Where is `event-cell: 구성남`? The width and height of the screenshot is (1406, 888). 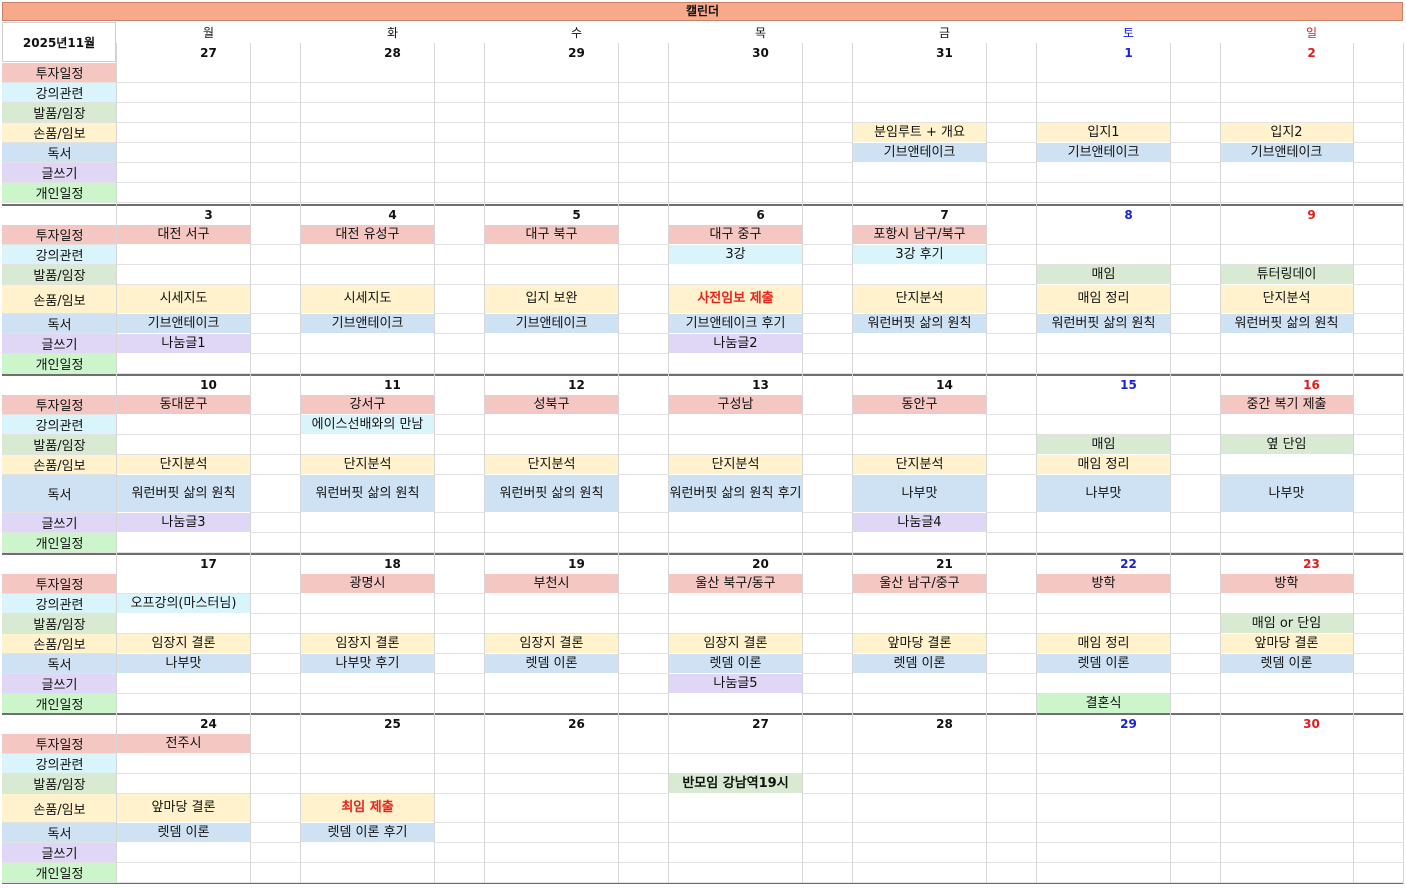 event-cell: 구성남 is located at coordinates (735, 405).